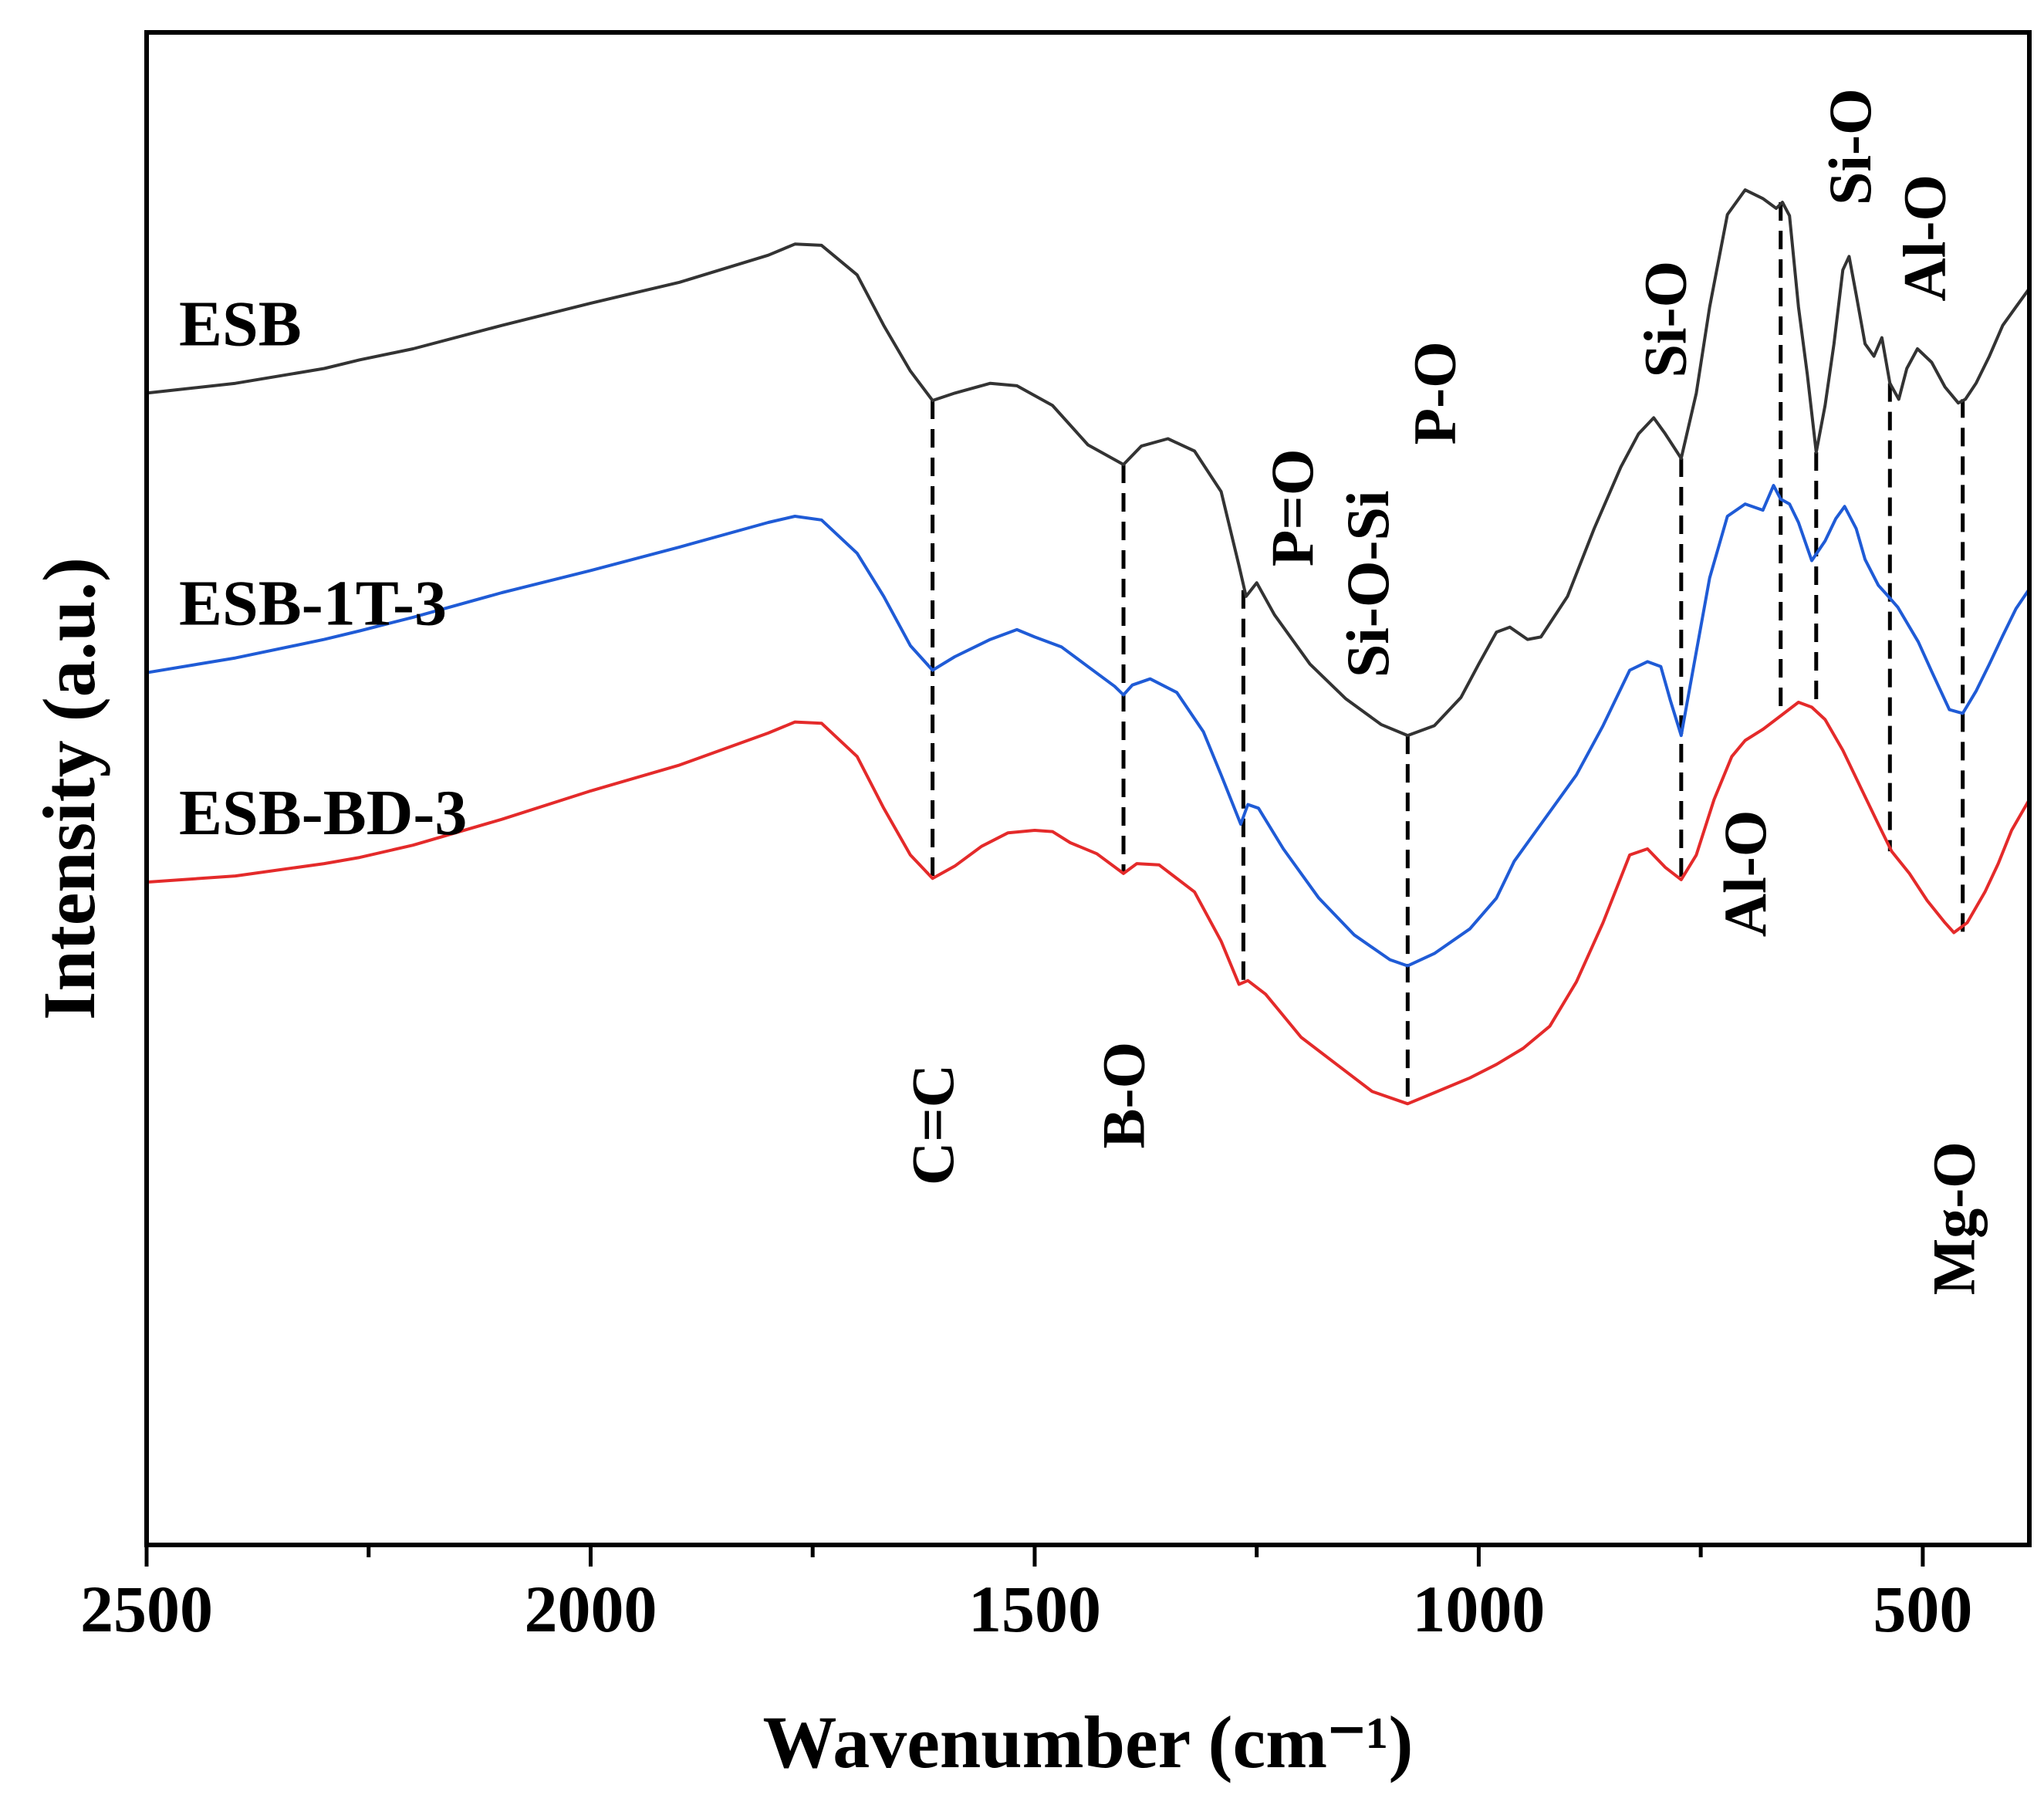 The image size is (2044, 1805). I want to click on x-tick-label: 2500, so click(146, 1609).